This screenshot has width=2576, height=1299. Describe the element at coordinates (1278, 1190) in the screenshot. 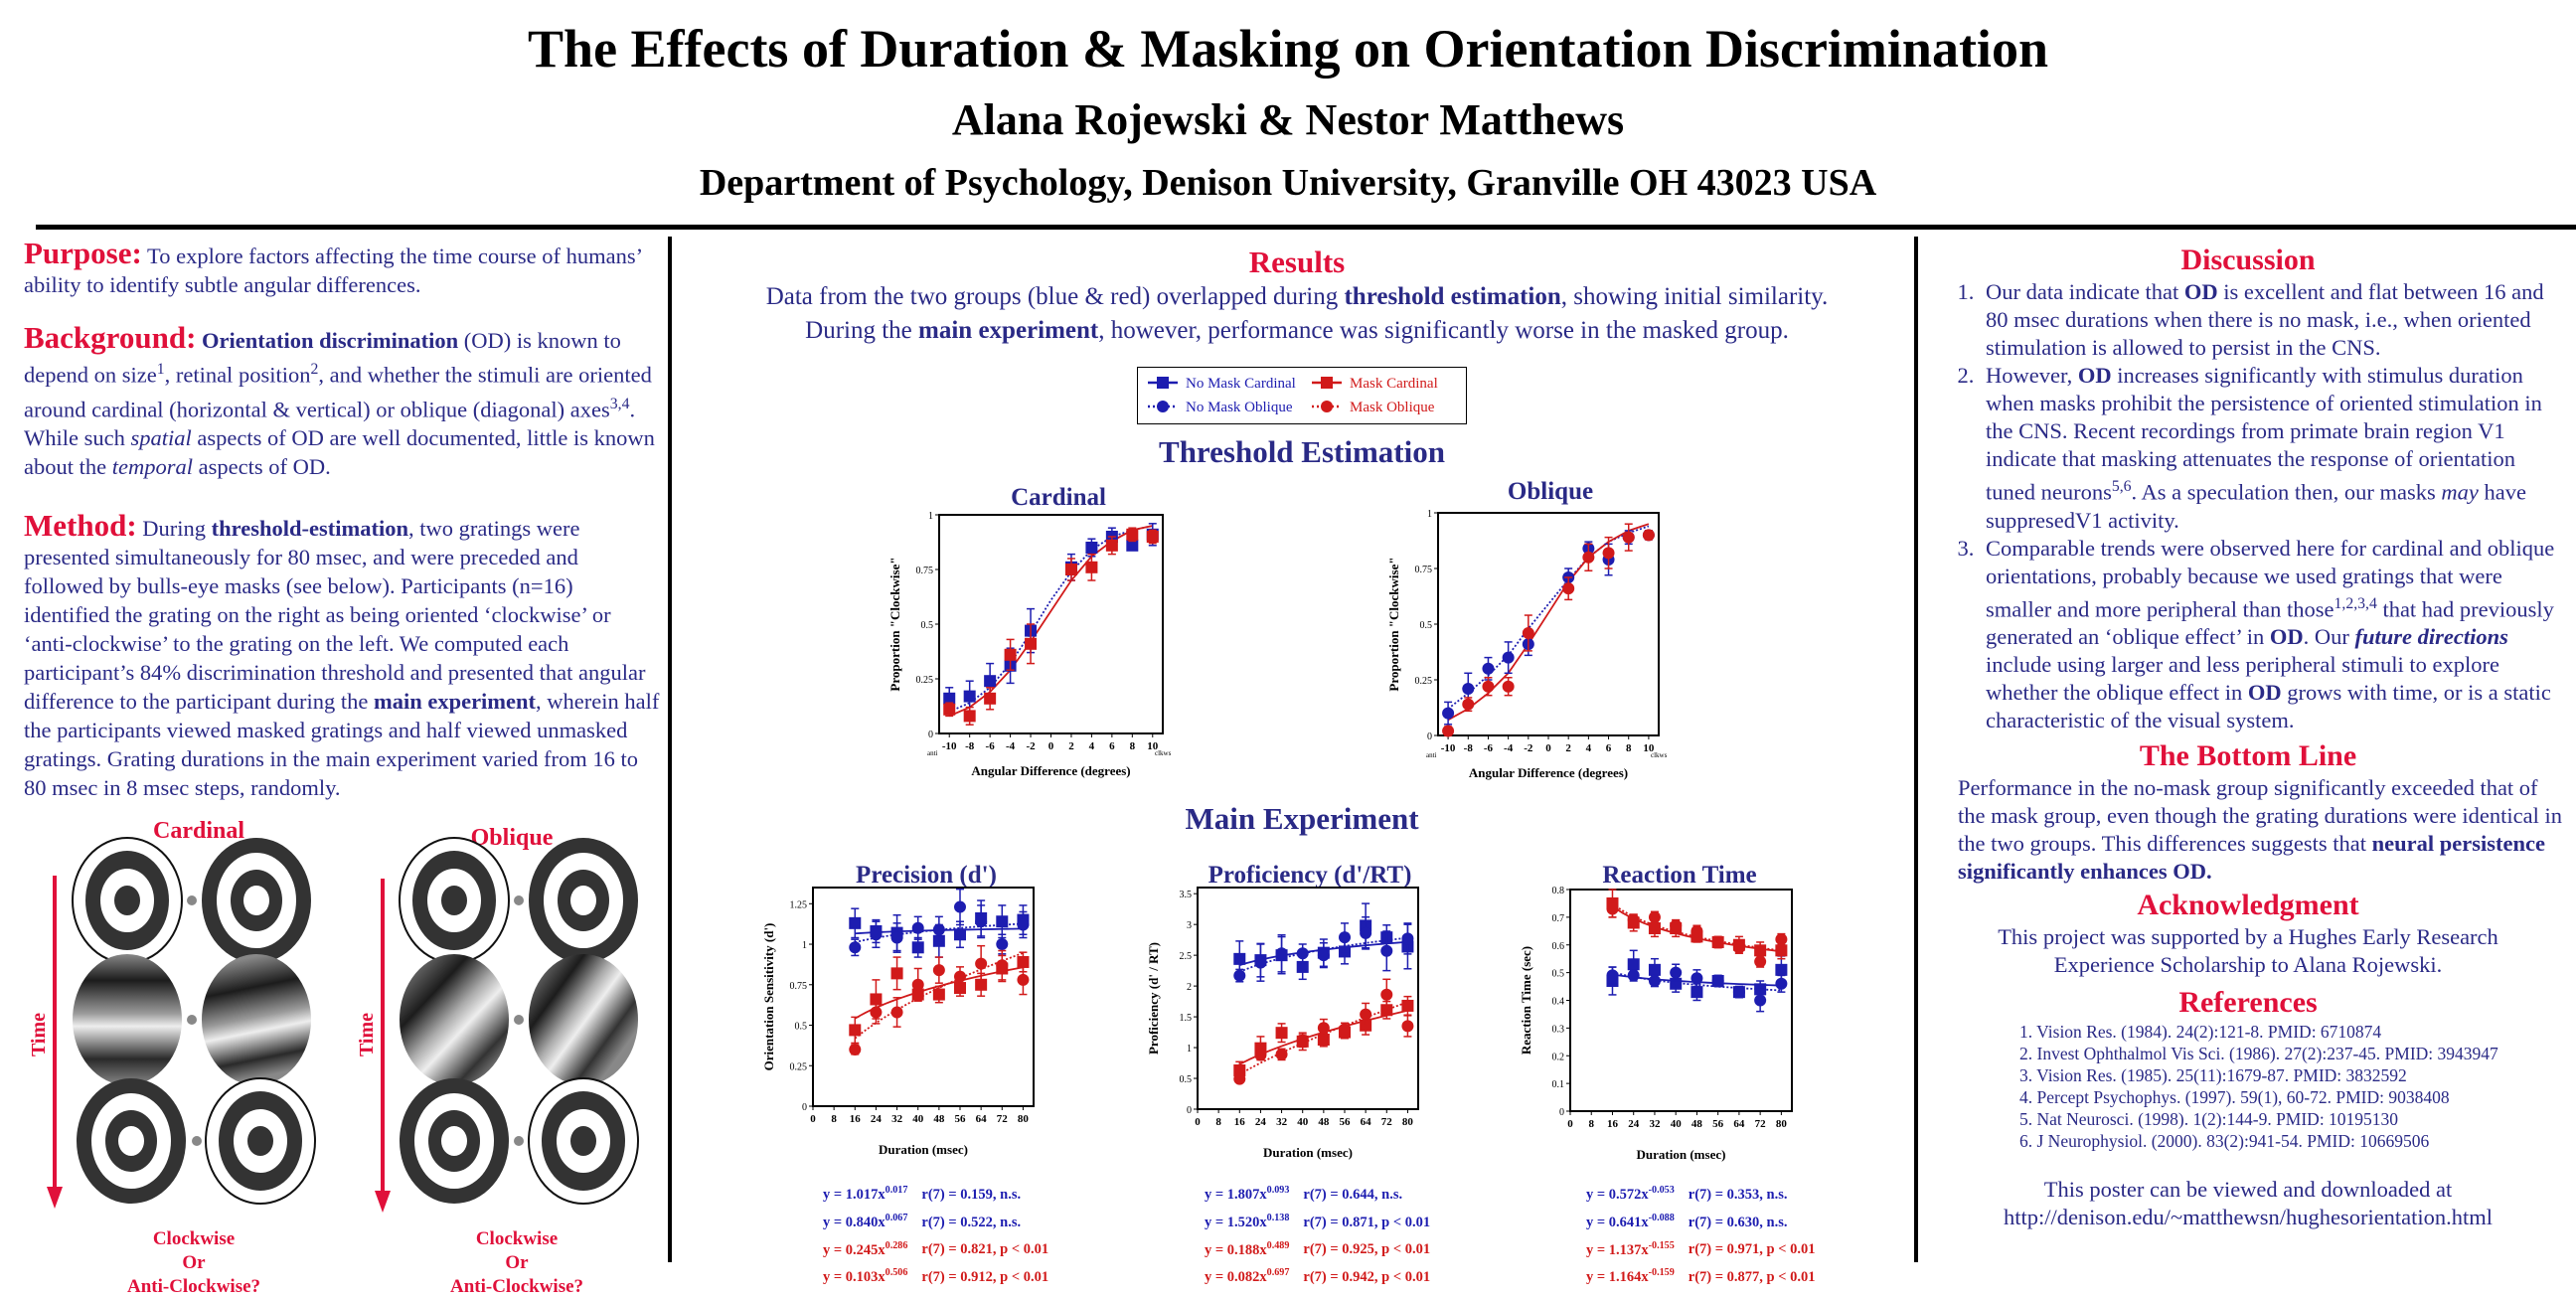

I see `equation-exponent: 0.093` at that location.